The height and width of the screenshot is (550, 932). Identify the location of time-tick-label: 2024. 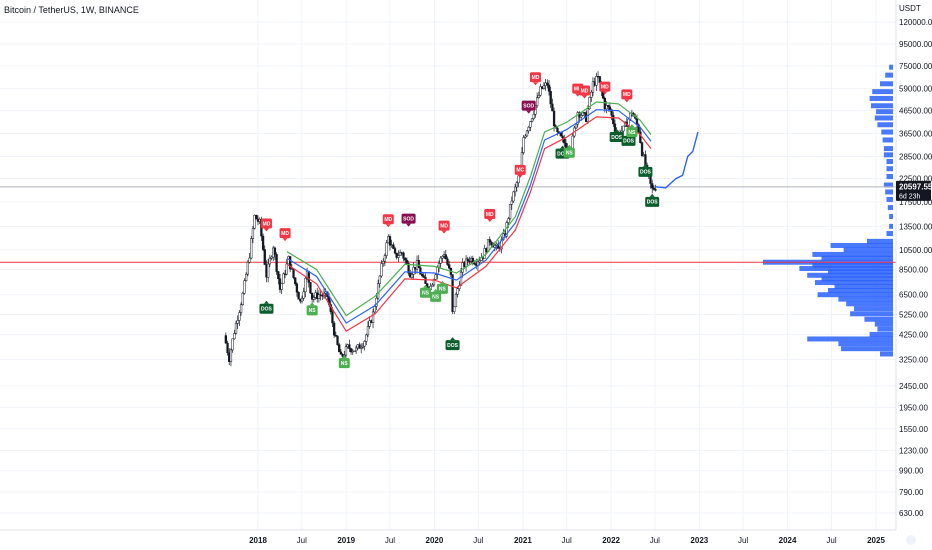
(788, 540).